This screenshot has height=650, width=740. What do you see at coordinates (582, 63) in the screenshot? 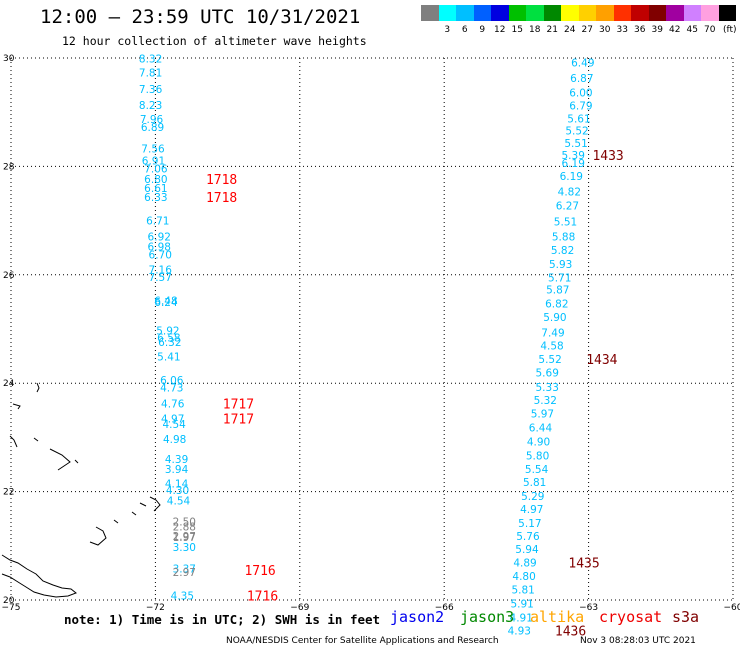
I see `wave-height-label: 6.49` at bounding box center [582, 63].